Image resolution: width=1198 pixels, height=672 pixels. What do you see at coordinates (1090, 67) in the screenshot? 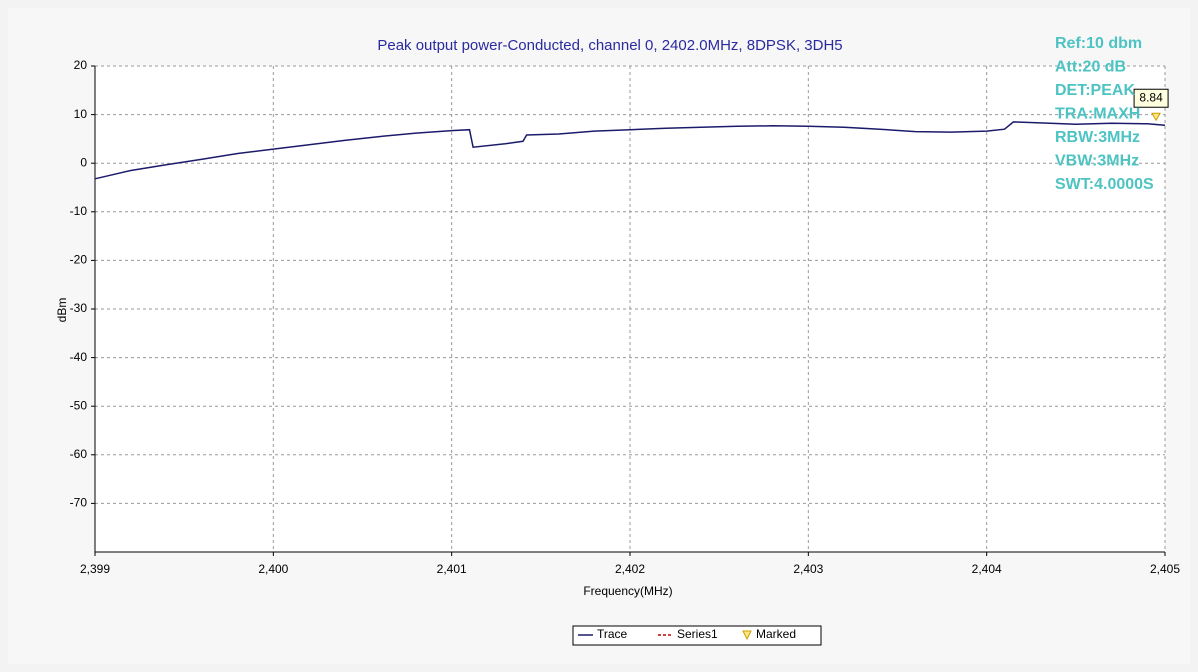
I see `info-text: Att:20 dB` at bounding box center [1090, 67].